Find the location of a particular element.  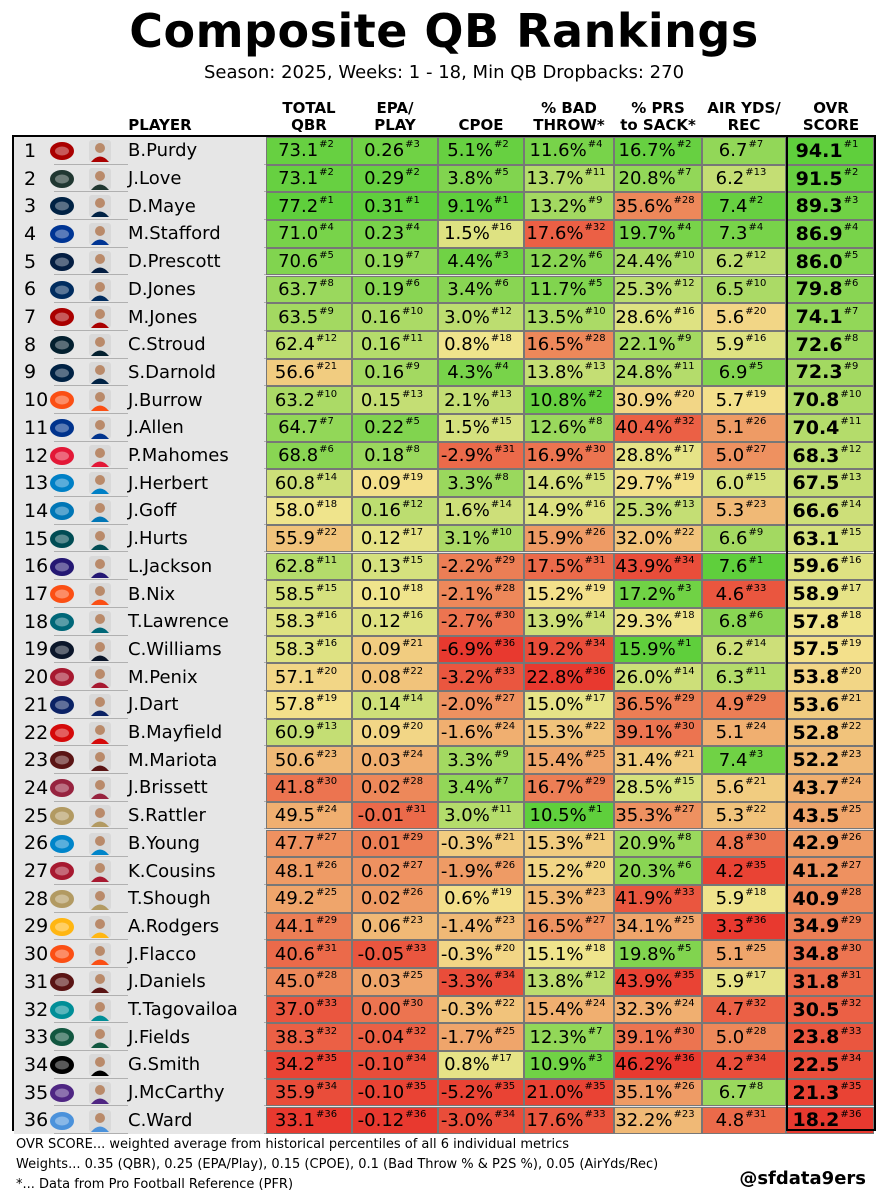

ovr-rank: #27 is located at coordinates (851, 865).